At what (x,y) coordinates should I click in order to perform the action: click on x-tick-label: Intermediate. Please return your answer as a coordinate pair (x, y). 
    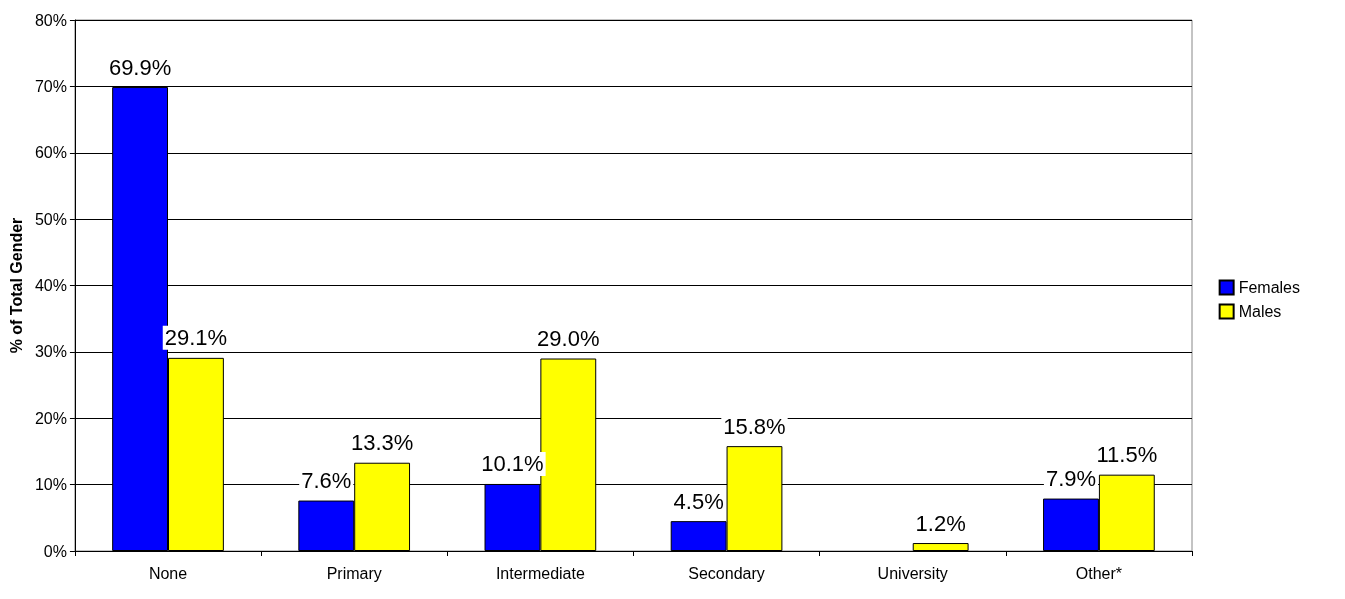
    Looking at the image, I should click on (540, 573).